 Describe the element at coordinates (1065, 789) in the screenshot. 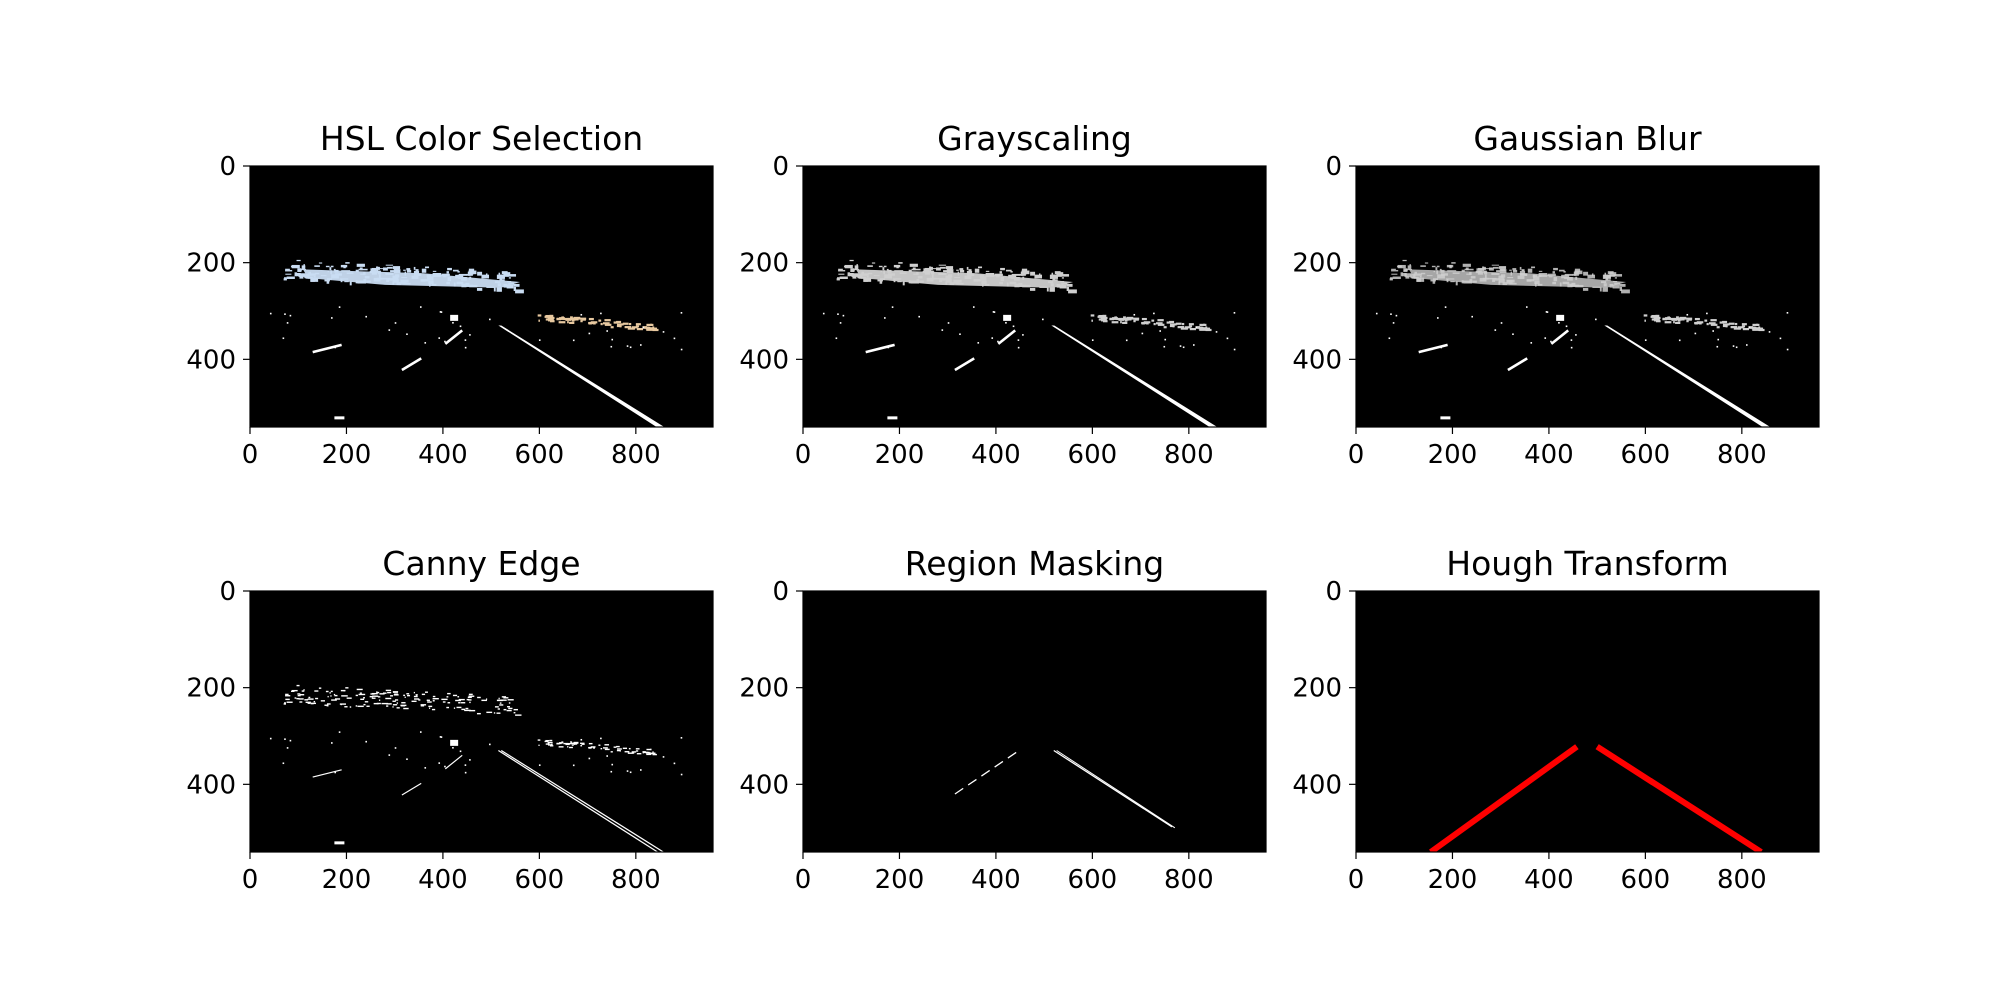

I see `image-content` at that location.